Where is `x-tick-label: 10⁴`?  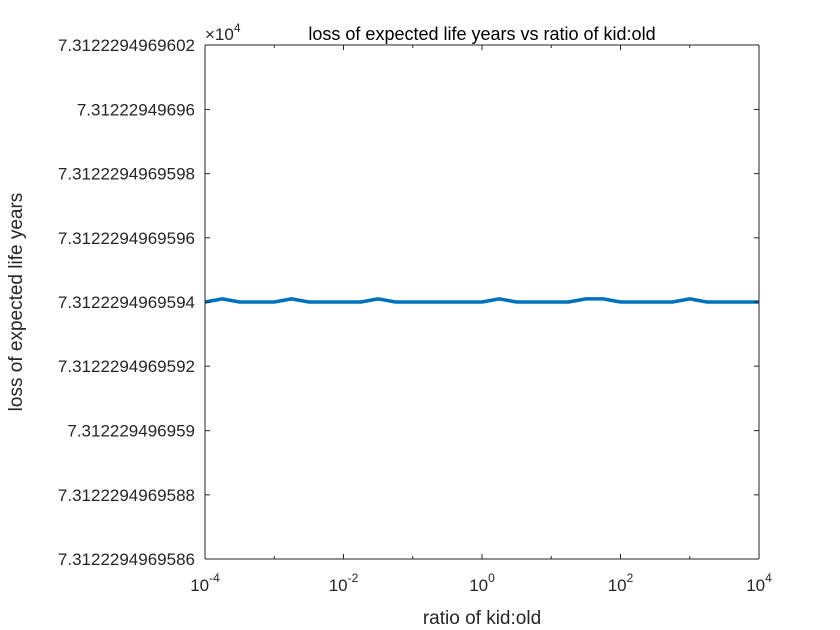
x-tick-label: 10⁴ is located at coordinates (759, 583).